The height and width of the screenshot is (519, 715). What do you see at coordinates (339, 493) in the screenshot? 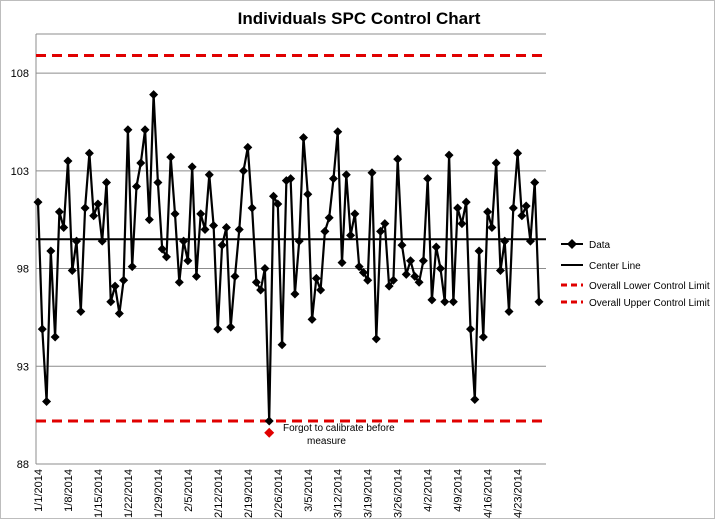
I see `x-tick-label: 3/12/2014` at bounding box center [339, 493].